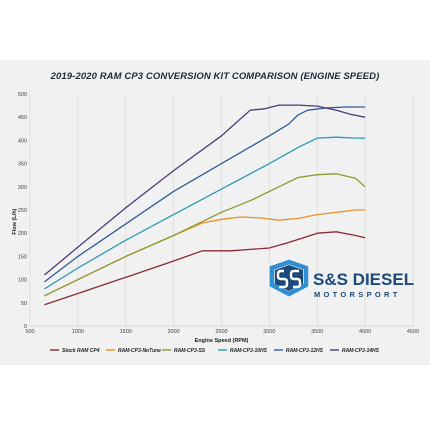  I want to click on x-tick-label-6: 3500, so click(317, 332).